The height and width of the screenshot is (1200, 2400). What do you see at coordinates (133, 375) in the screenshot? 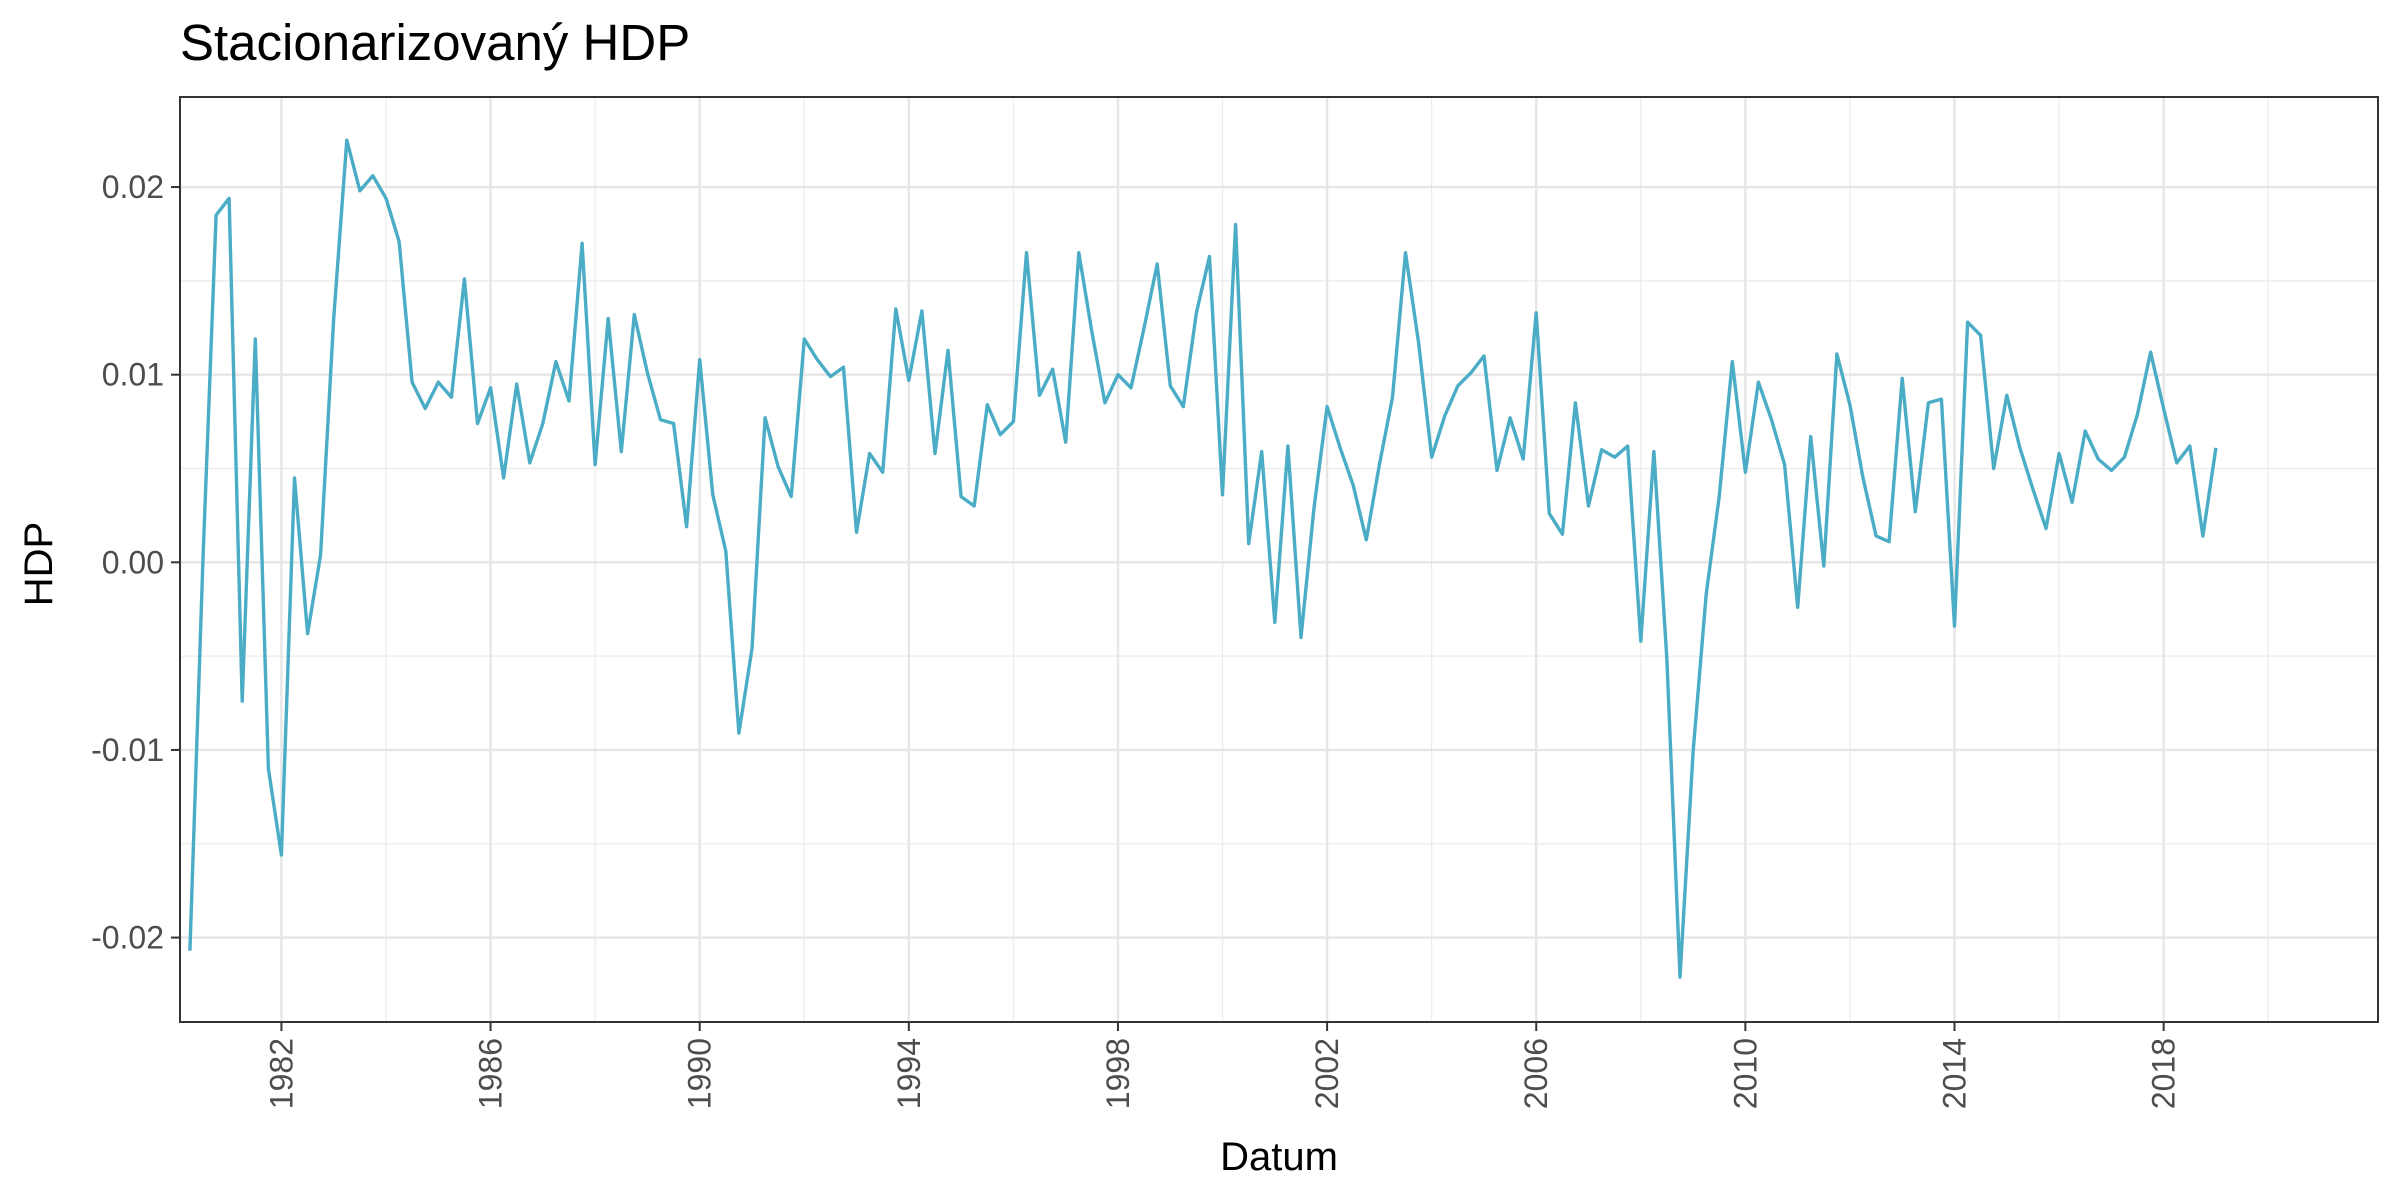
I see `y-tick-label: 0.01` at bounding box center [133, 375].